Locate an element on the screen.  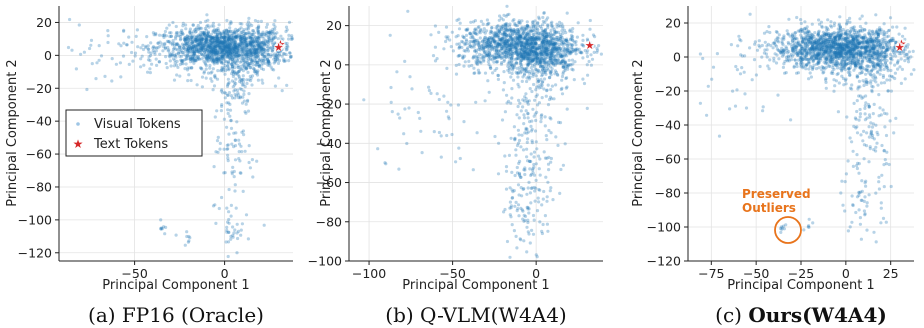
legend-marker-text-star: ★ is located at coordinates (78, 144).